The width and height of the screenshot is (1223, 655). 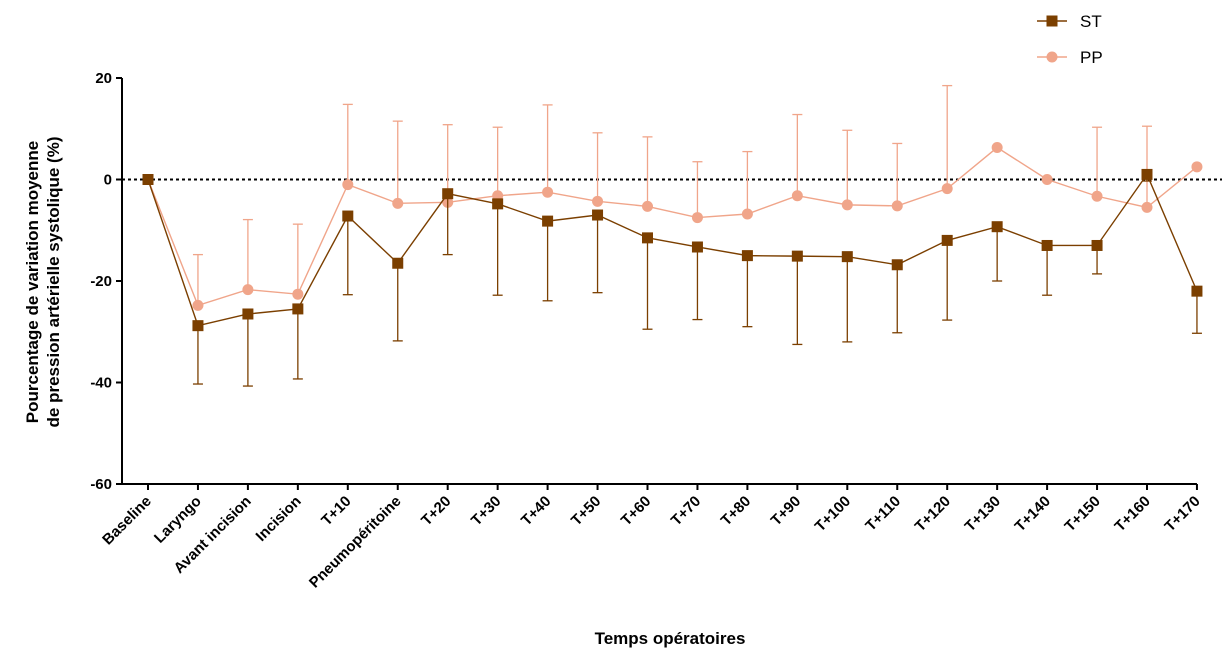 What do you see at coordinates (933, 514) in the screenshot?
I see `x-tick-label: T+120` at bounding box center [933, 514].